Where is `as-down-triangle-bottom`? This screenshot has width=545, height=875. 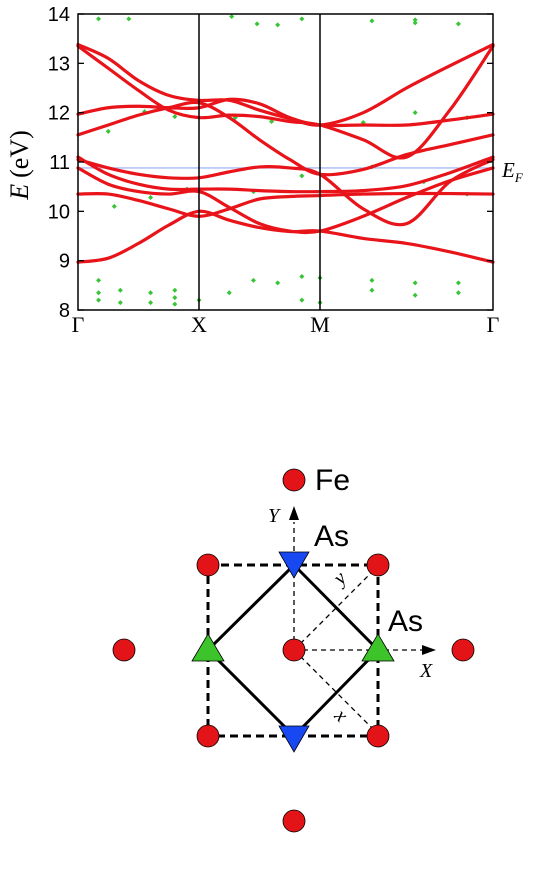
as-down-triangle-bottom is located at coordinates (294, 739).